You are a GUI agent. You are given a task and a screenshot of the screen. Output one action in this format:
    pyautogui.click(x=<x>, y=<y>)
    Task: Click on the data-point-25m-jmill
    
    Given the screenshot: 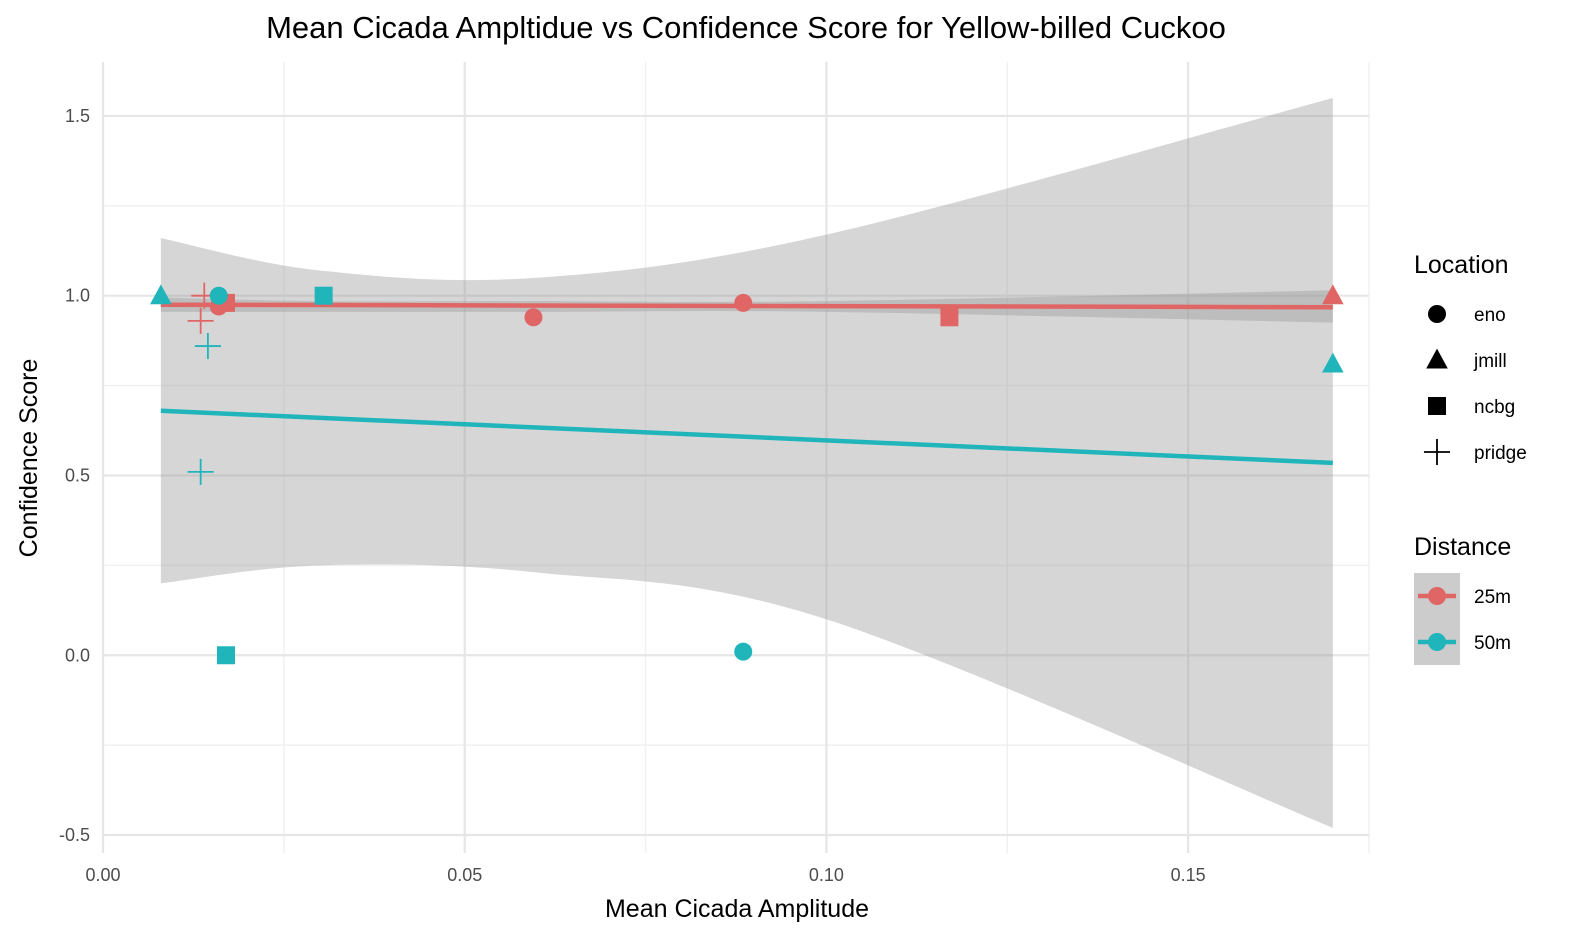 What is the action you would take?
    pyautogui.click(x=1333, y=294)
    